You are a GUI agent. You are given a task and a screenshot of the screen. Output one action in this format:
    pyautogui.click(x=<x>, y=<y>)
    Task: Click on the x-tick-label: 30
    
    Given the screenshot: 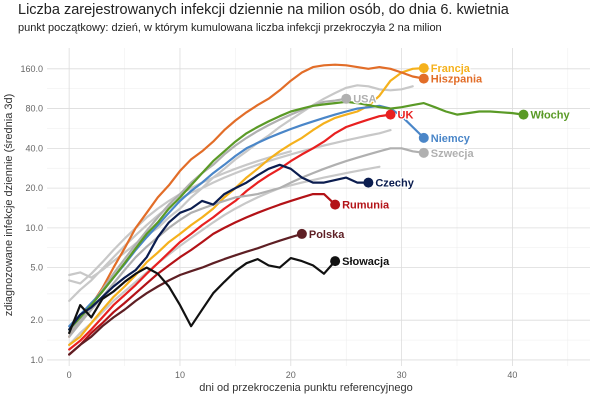 What is the action you would take?
    pyautogui.click(x=402, y=375)
    